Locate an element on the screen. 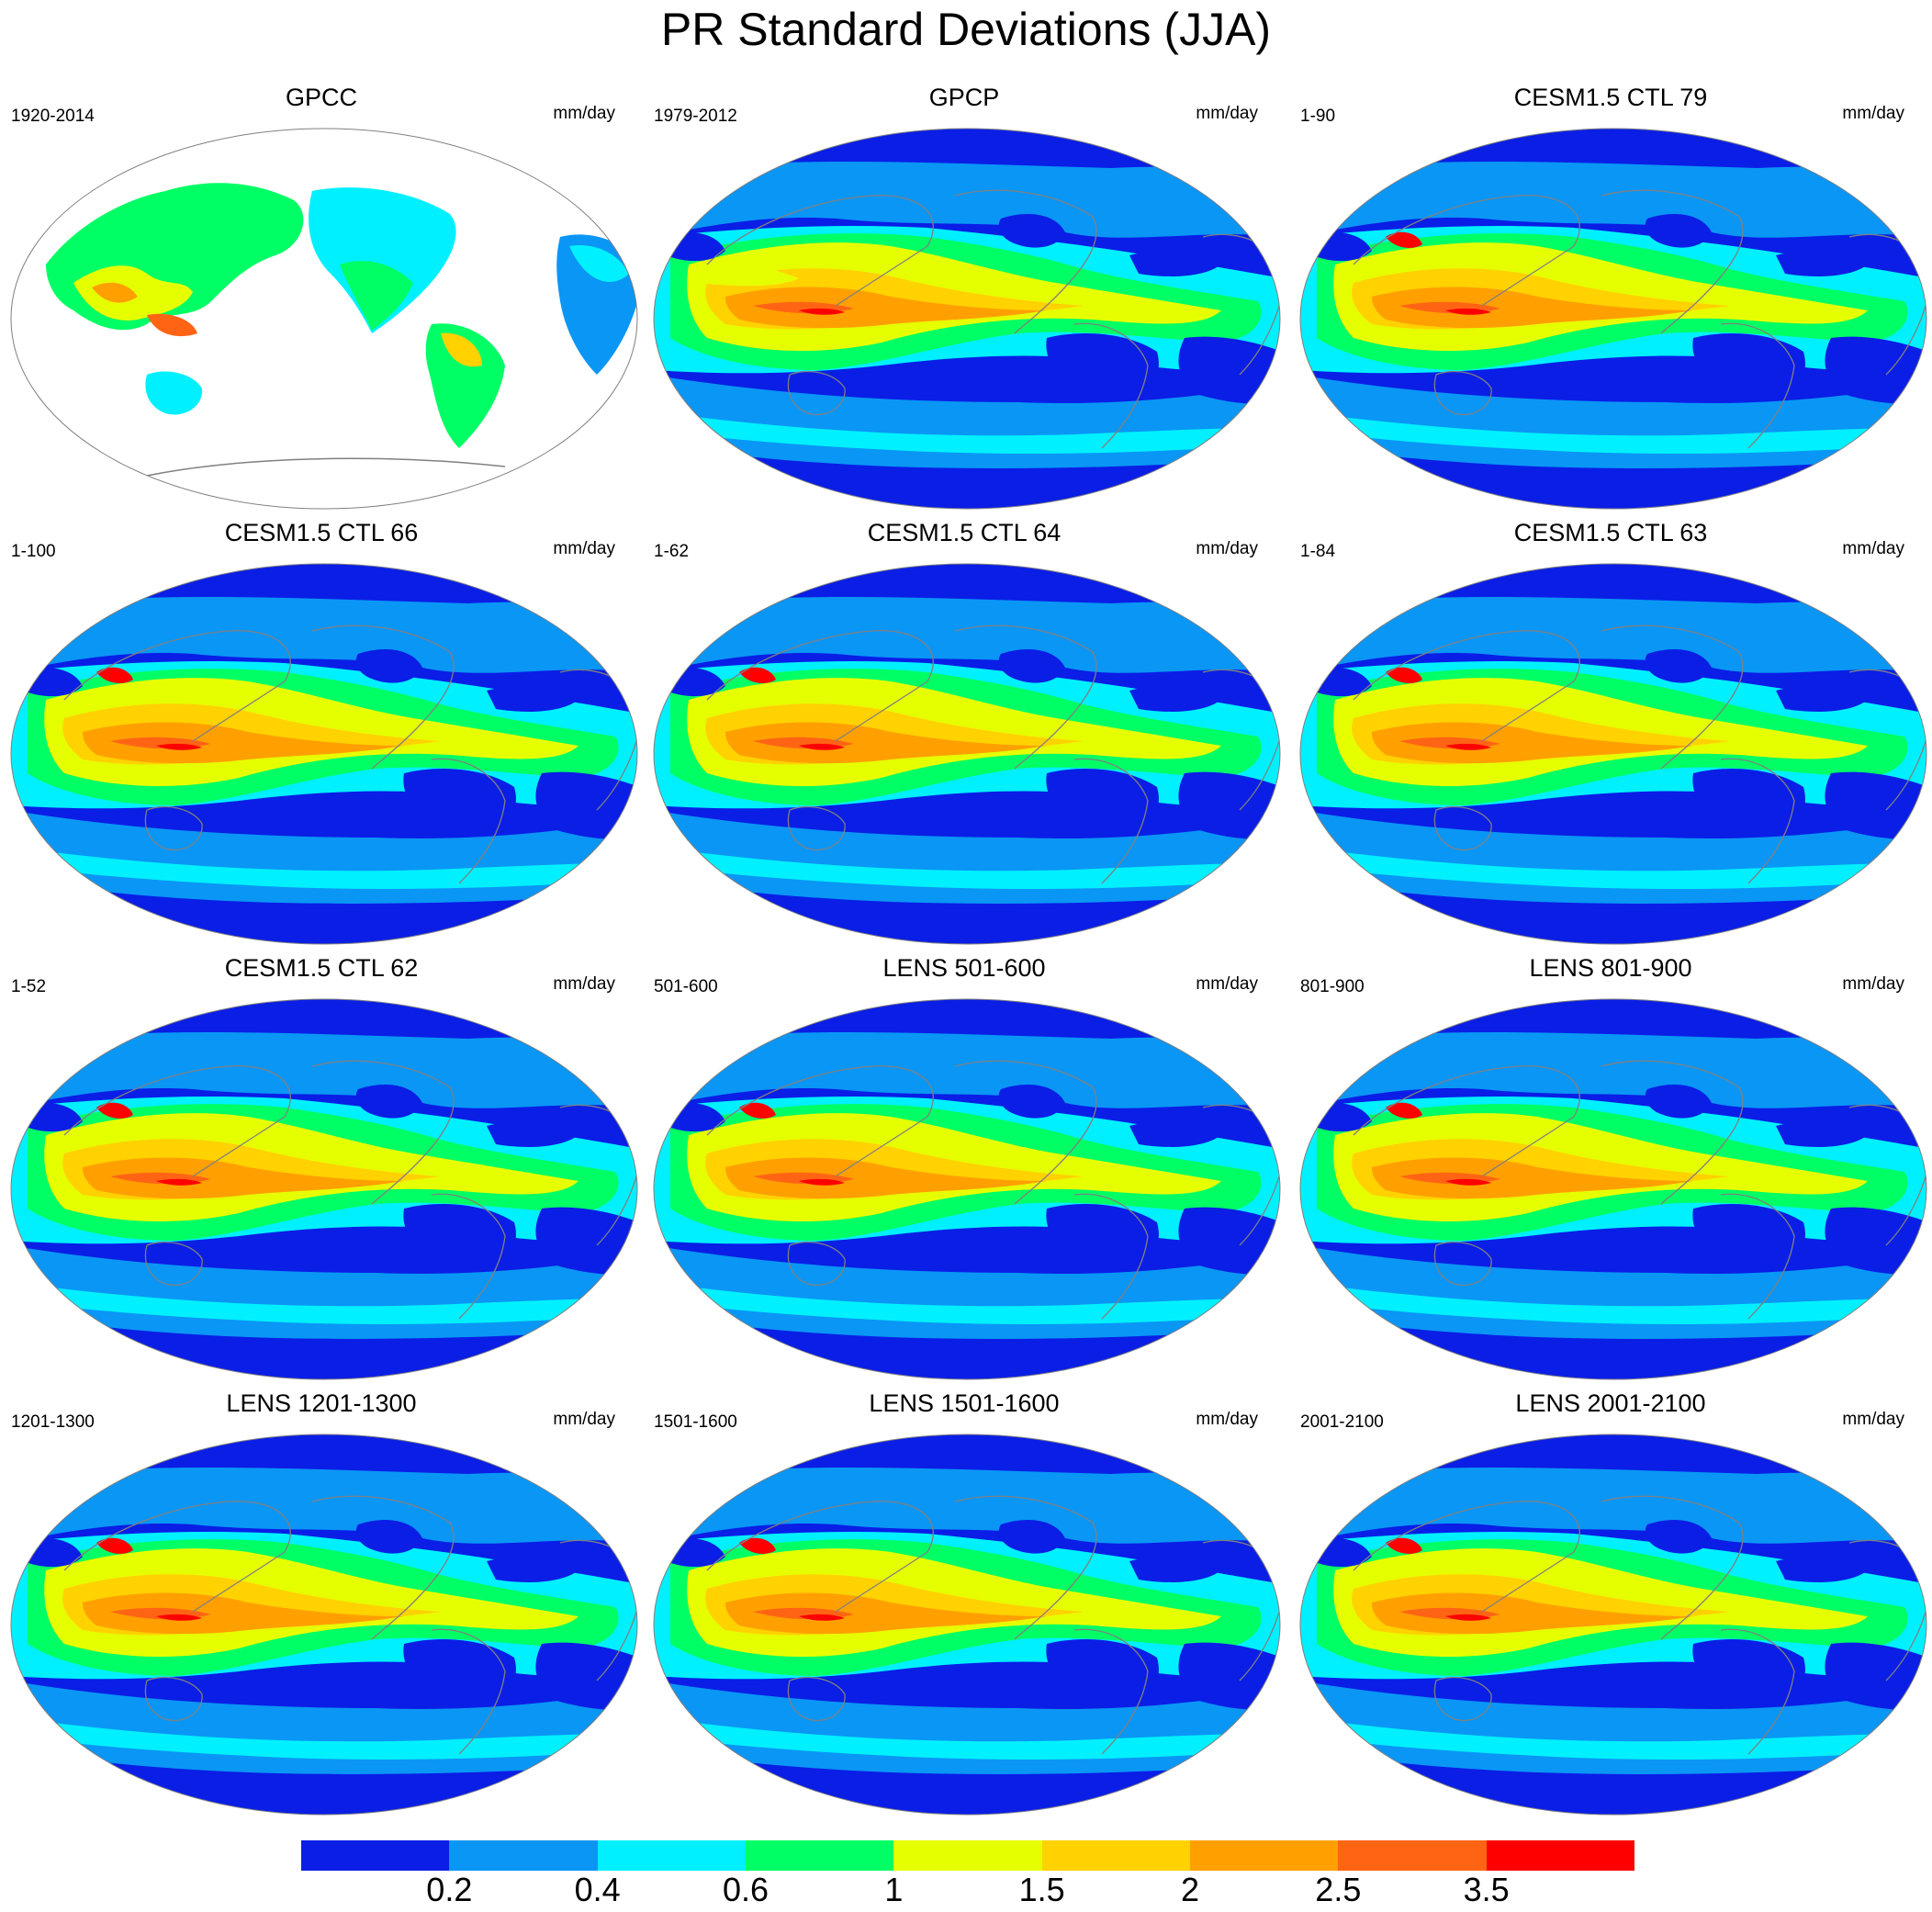  panel-period: 1501-1600 is located at coordinates (695, 1422).